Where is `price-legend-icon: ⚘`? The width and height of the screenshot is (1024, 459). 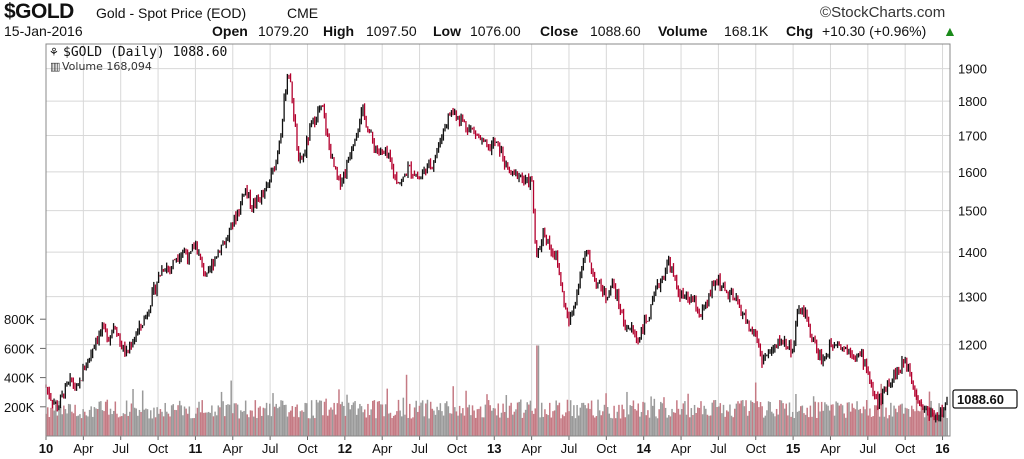
price-legend-icon: ⚘ is located at coordinates (54, 52).